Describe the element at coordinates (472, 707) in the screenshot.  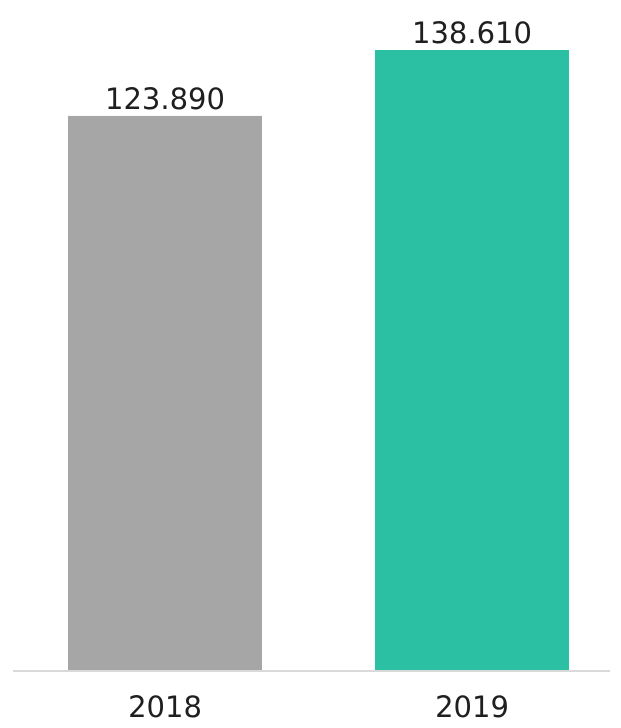
I see `x-tick-label-2019: 2019` at that location.